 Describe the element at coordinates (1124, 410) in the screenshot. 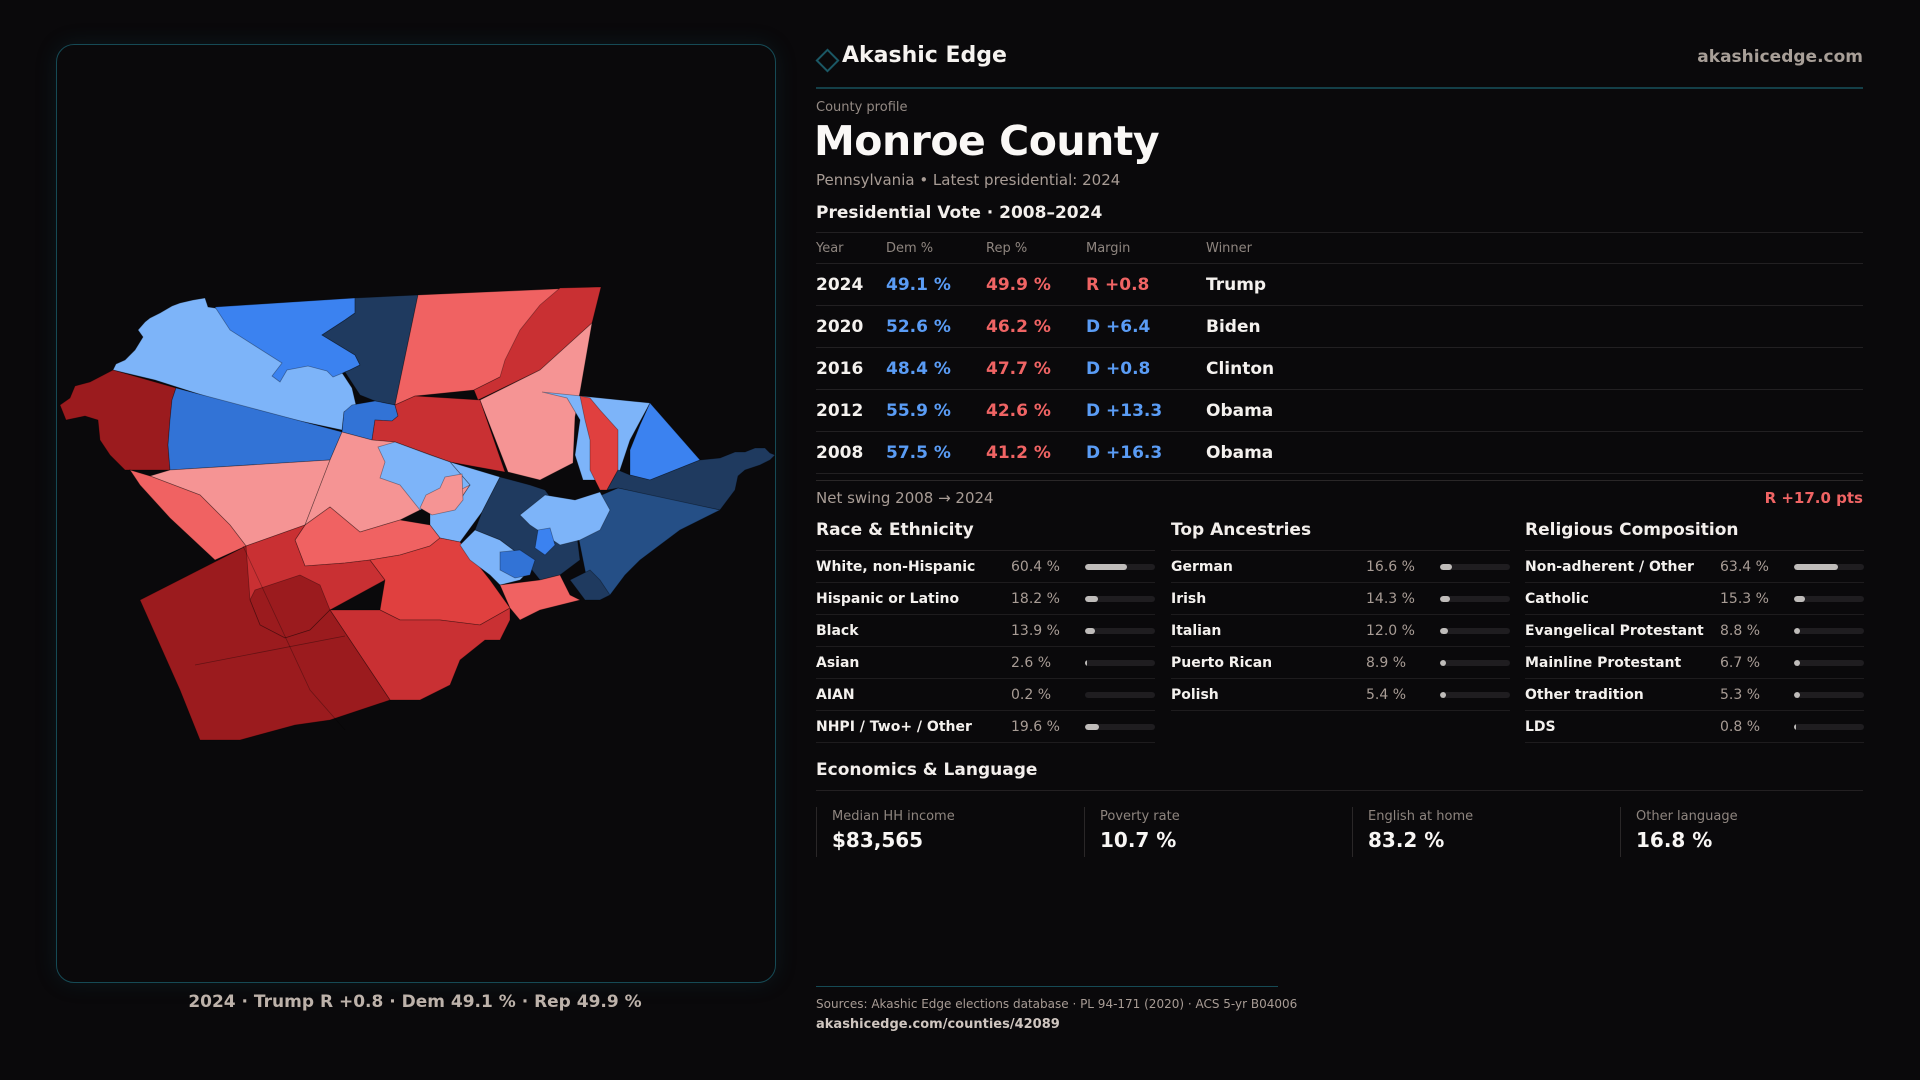

I see `margin-cell: D +13.3` at that location.